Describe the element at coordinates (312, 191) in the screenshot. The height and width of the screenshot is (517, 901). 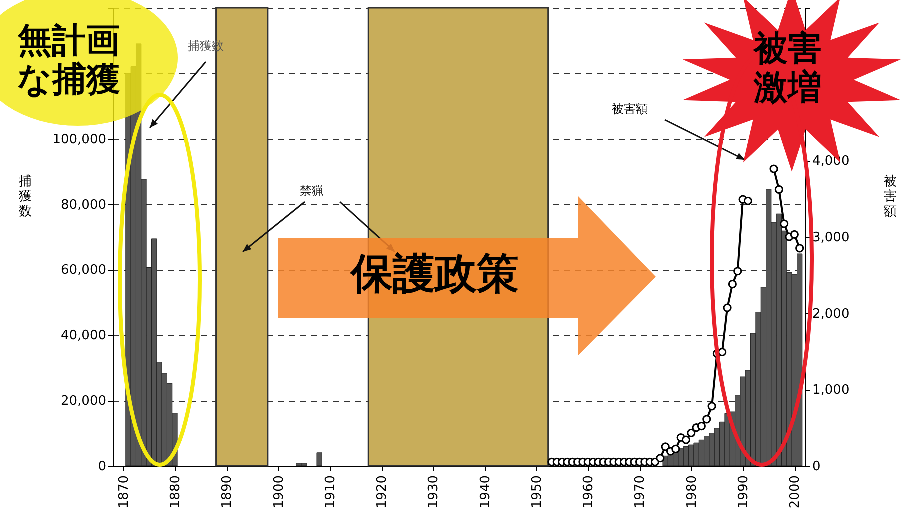
I see `band-label: 禁猟` at that location.